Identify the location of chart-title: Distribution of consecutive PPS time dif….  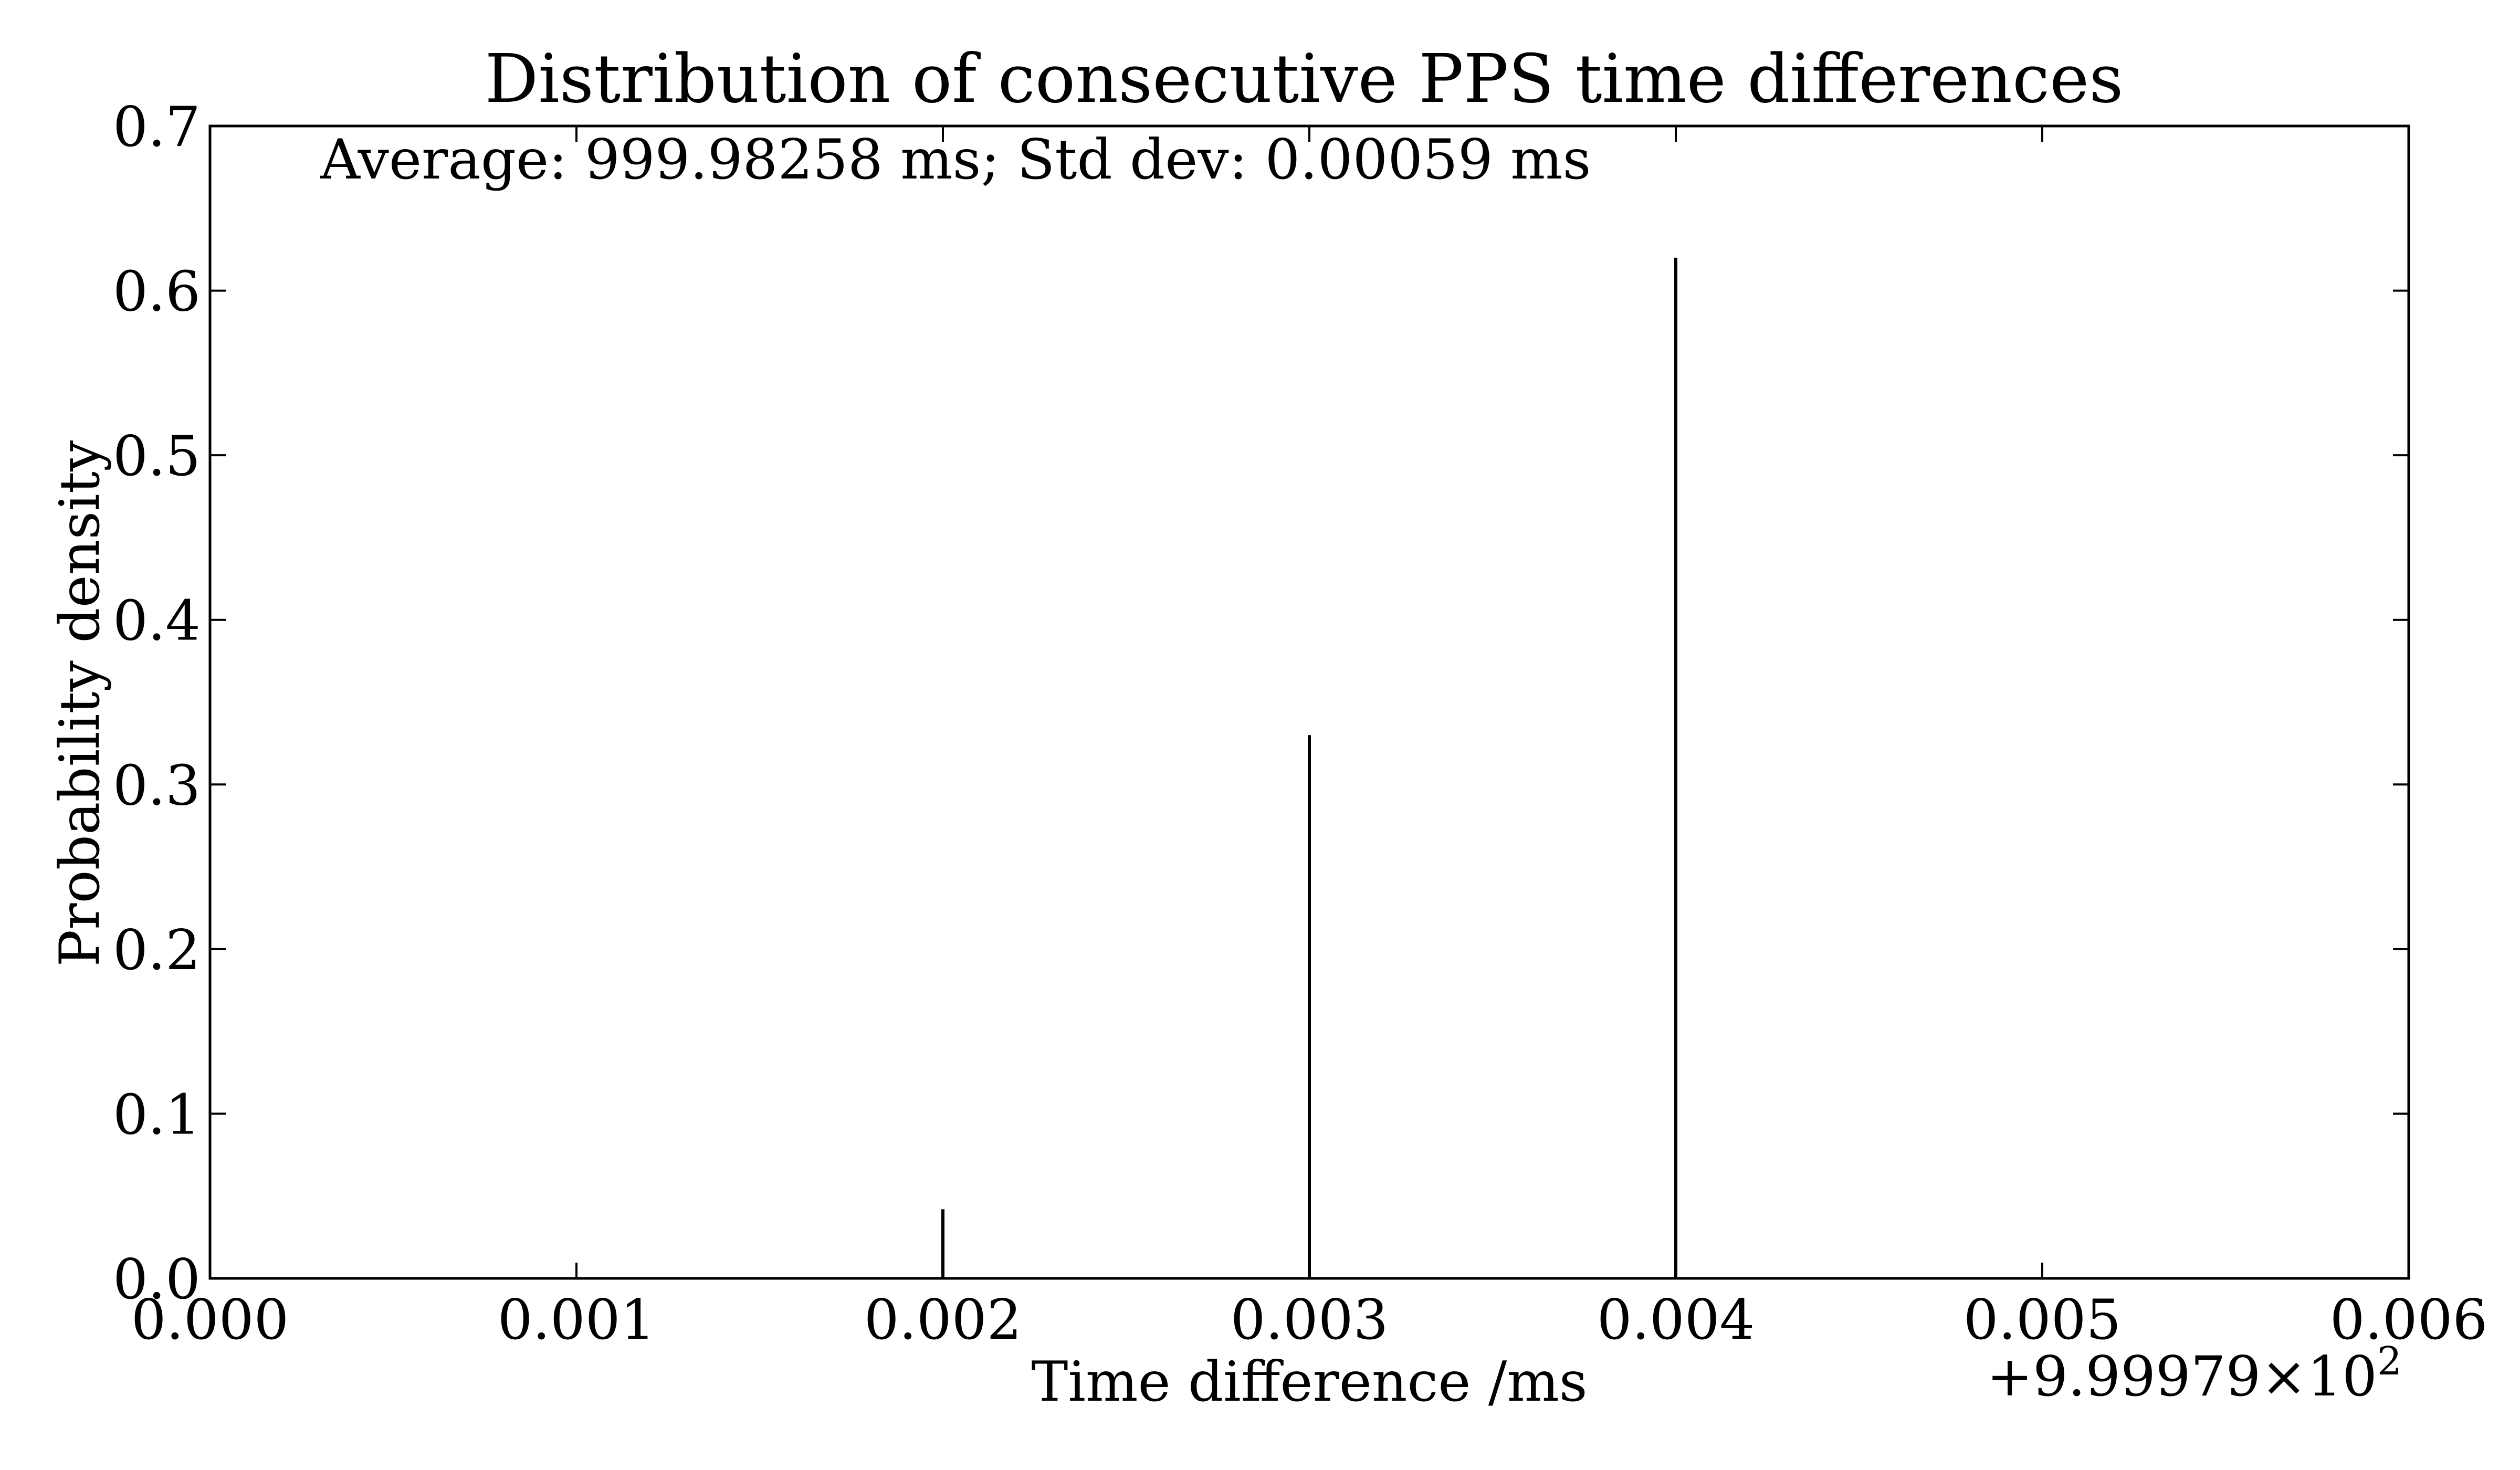
(1304, 79).